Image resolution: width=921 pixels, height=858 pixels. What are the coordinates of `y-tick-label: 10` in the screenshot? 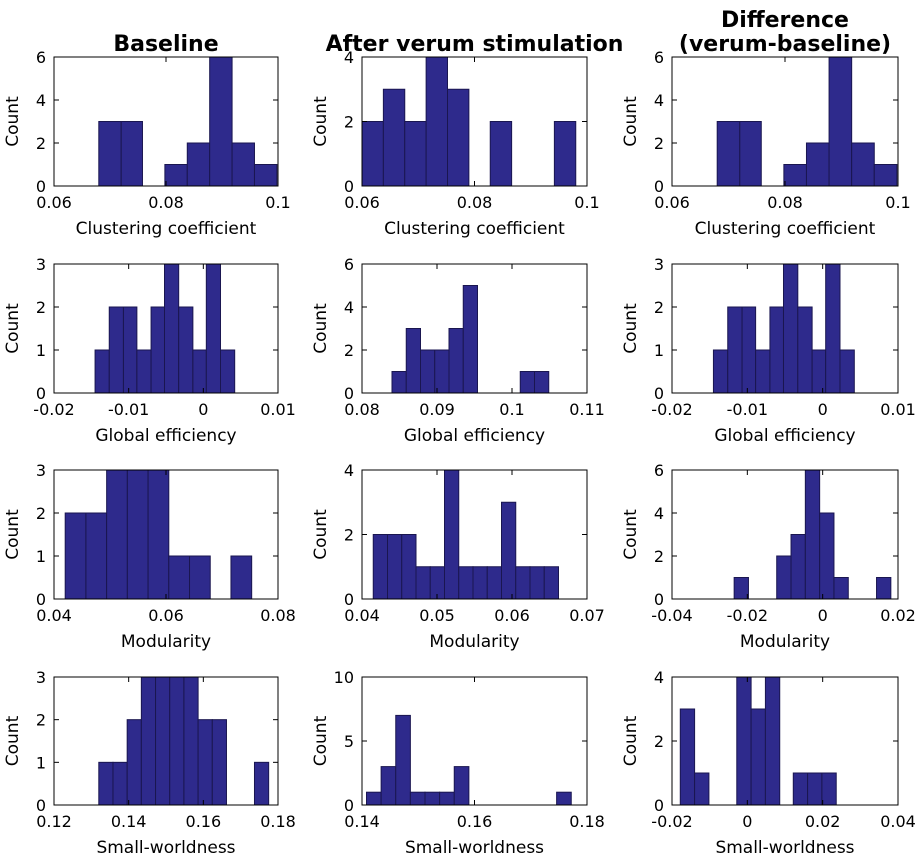 It's located at (344, 677).